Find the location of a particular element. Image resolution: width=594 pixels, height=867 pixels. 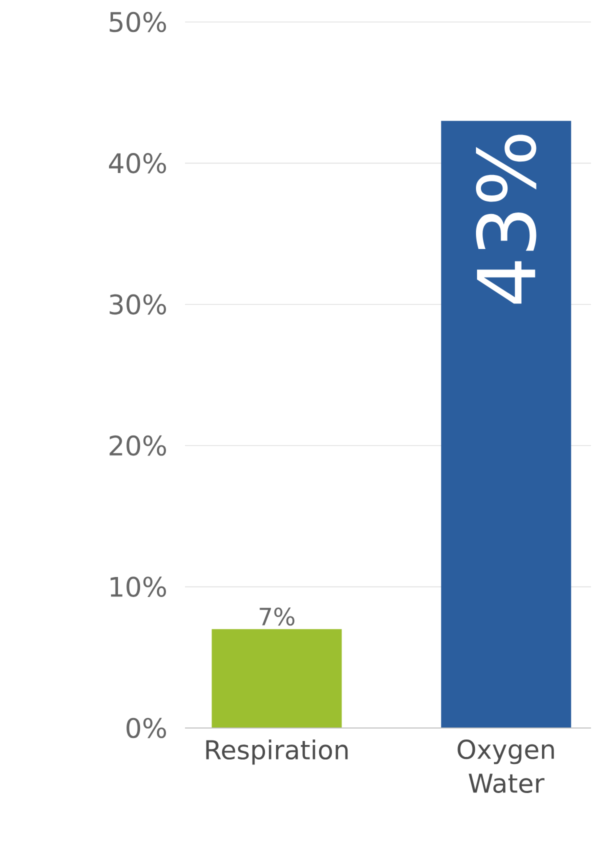

x-tick-label: Respiration is located at coordinates (277, 752).